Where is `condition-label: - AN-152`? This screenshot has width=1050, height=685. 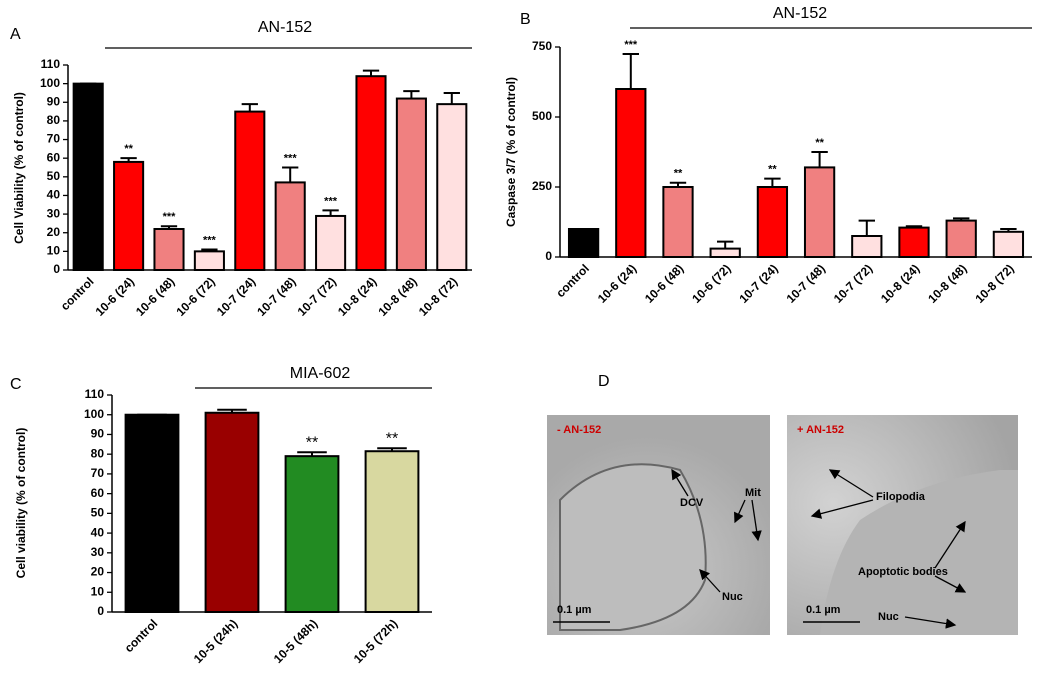 condition-label: - AN-152 is located at coordinates (579, 430).